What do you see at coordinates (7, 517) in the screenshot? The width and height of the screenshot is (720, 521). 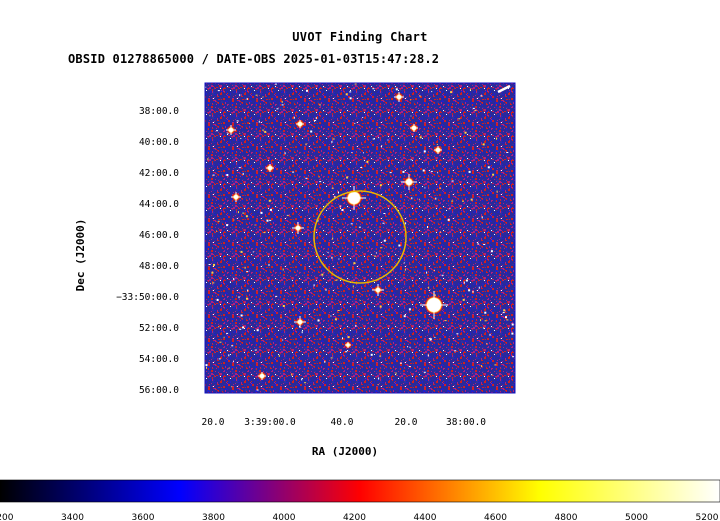 I see `colorbar-tick-label: 3200` at bounding box center [7, 517].